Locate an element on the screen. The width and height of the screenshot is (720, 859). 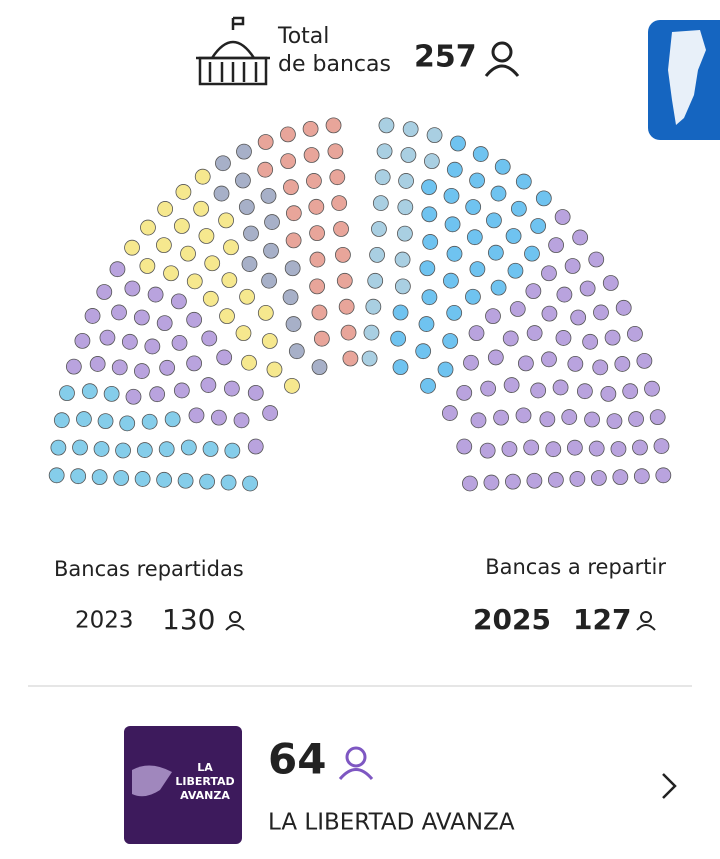
party-row: LA LIBERTAD AVANZA 64 LA LIBERTAD AVANZA is located at coordinates (400, 785).